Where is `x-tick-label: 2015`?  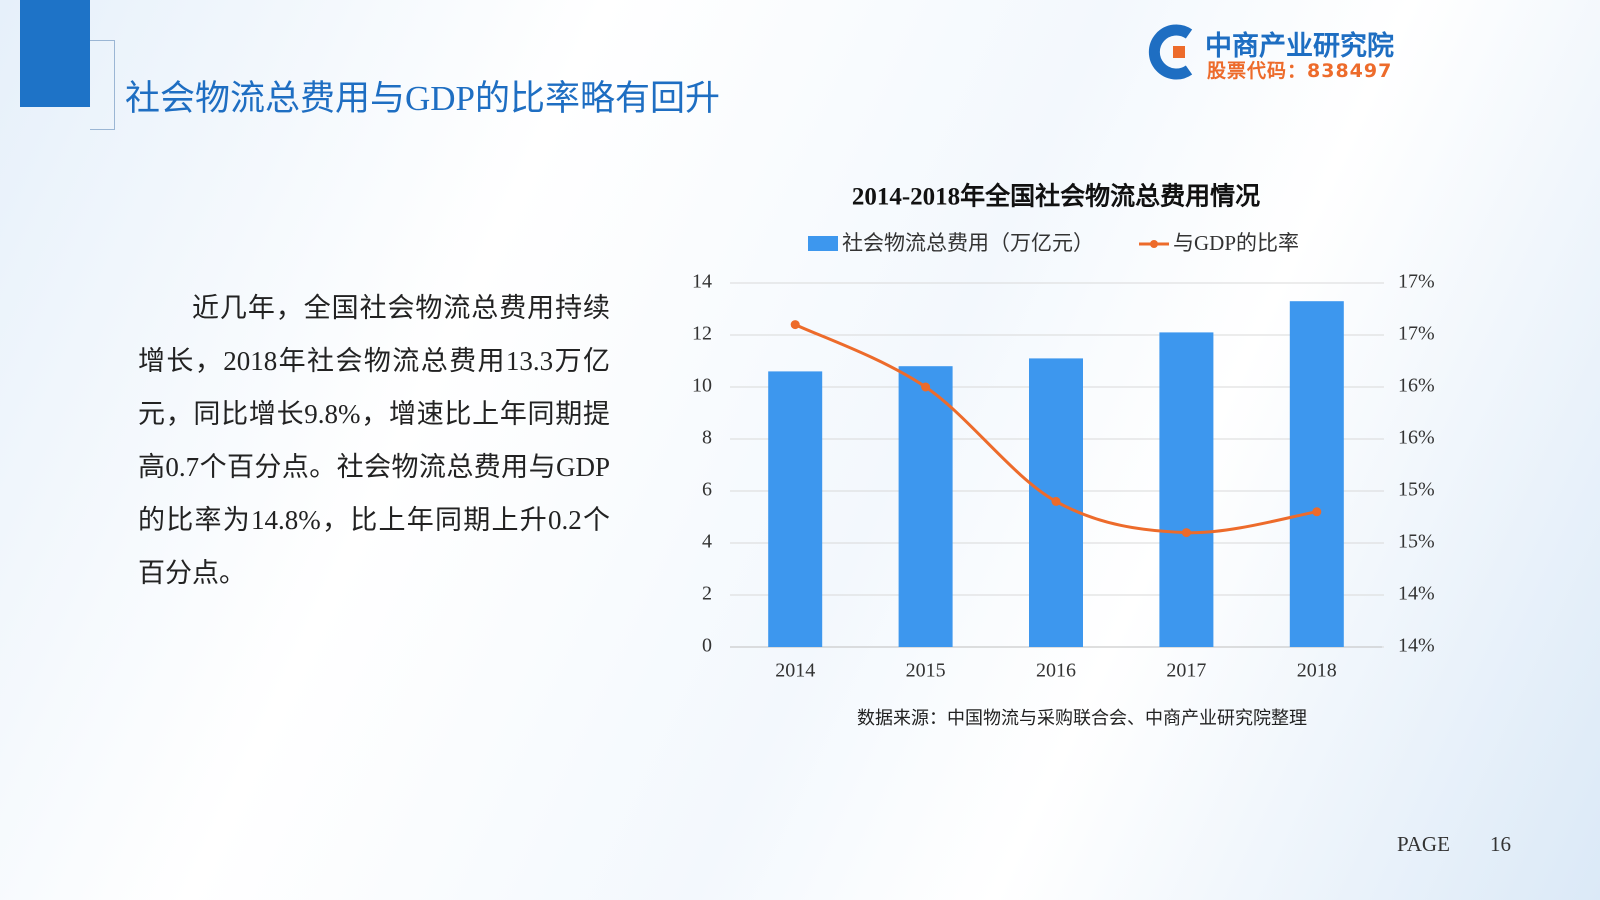 x-tick-label: 2015 is located at coordinates (926, 671).